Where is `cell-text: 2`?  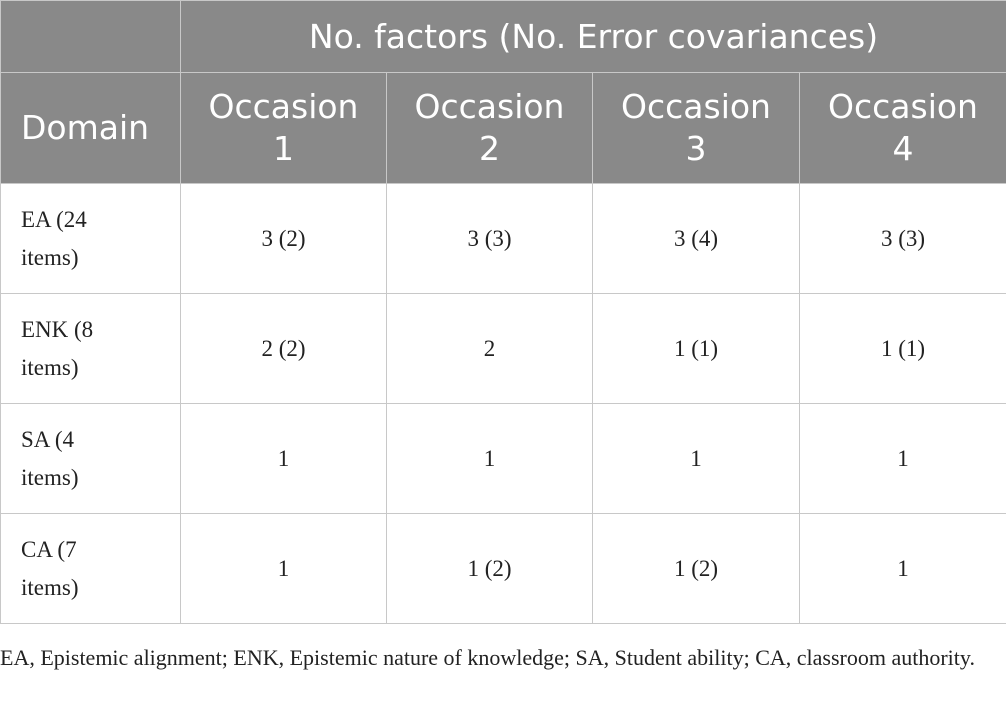
cell-text: 2 is located at coordinates (489, 348).